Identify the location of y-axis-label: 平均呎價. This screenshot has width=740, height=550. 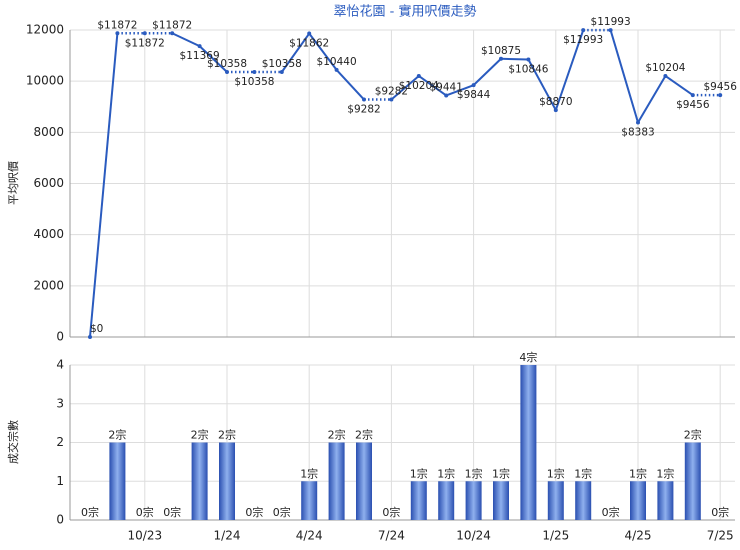
(13, 183).